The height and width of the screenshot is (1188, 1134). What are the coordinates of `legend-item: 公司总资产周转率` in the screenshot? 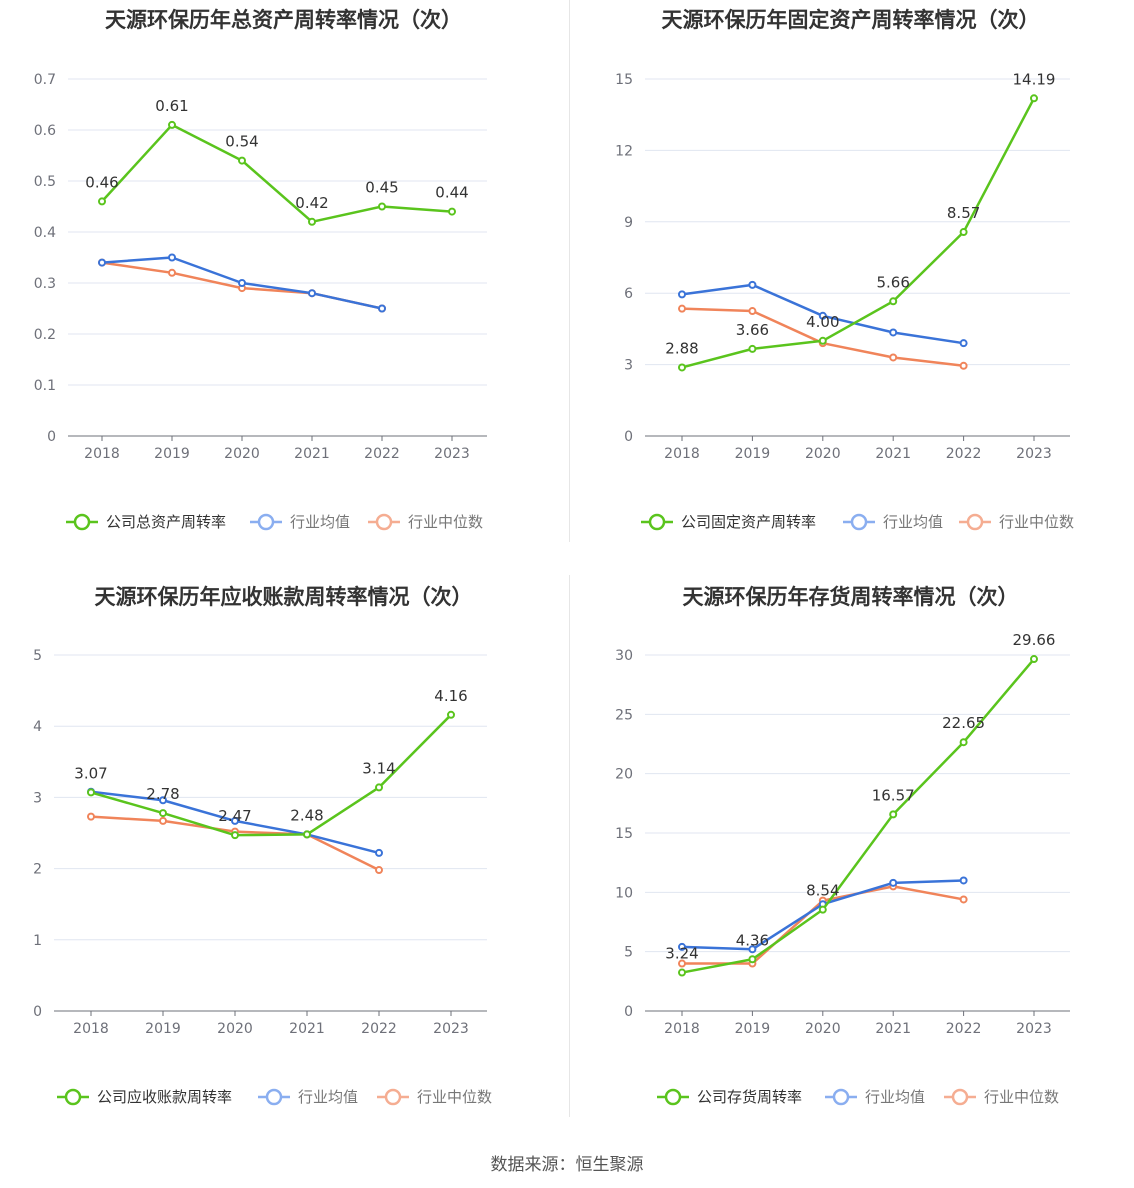 It's located at (146, 522).